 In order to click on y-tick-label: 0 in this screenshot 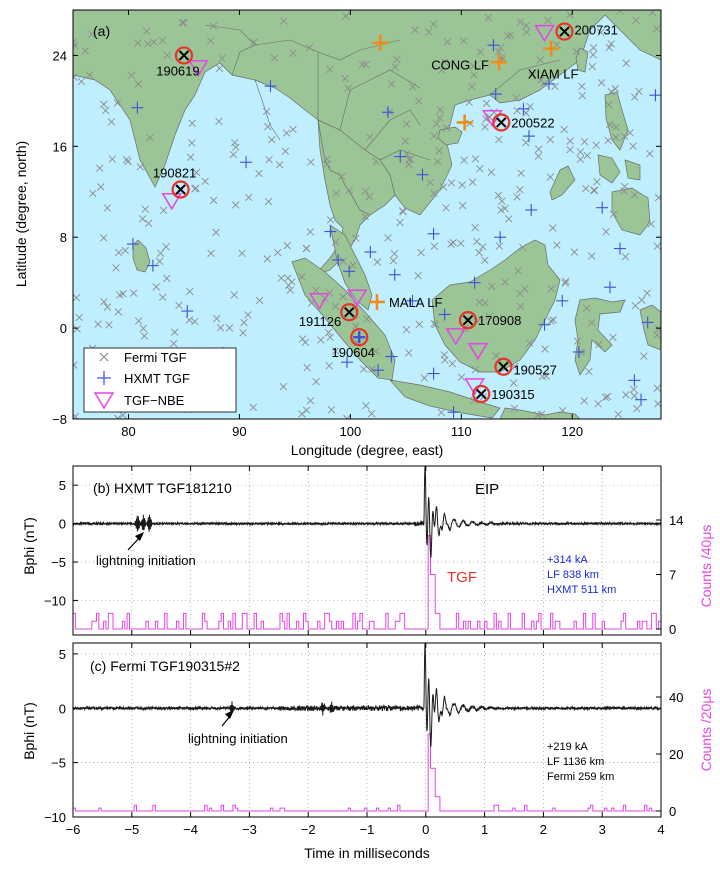, I will do `click(62, 708)`.